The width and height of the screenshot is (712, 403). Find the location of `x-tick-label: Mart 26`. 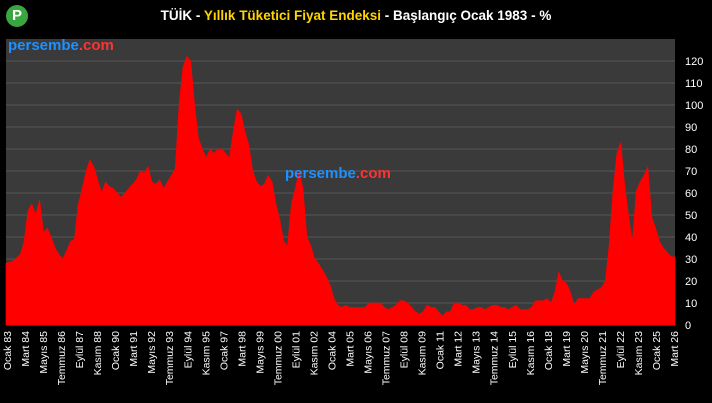

x-tick-label: Mart 26 is located at coordinates (675, 349).